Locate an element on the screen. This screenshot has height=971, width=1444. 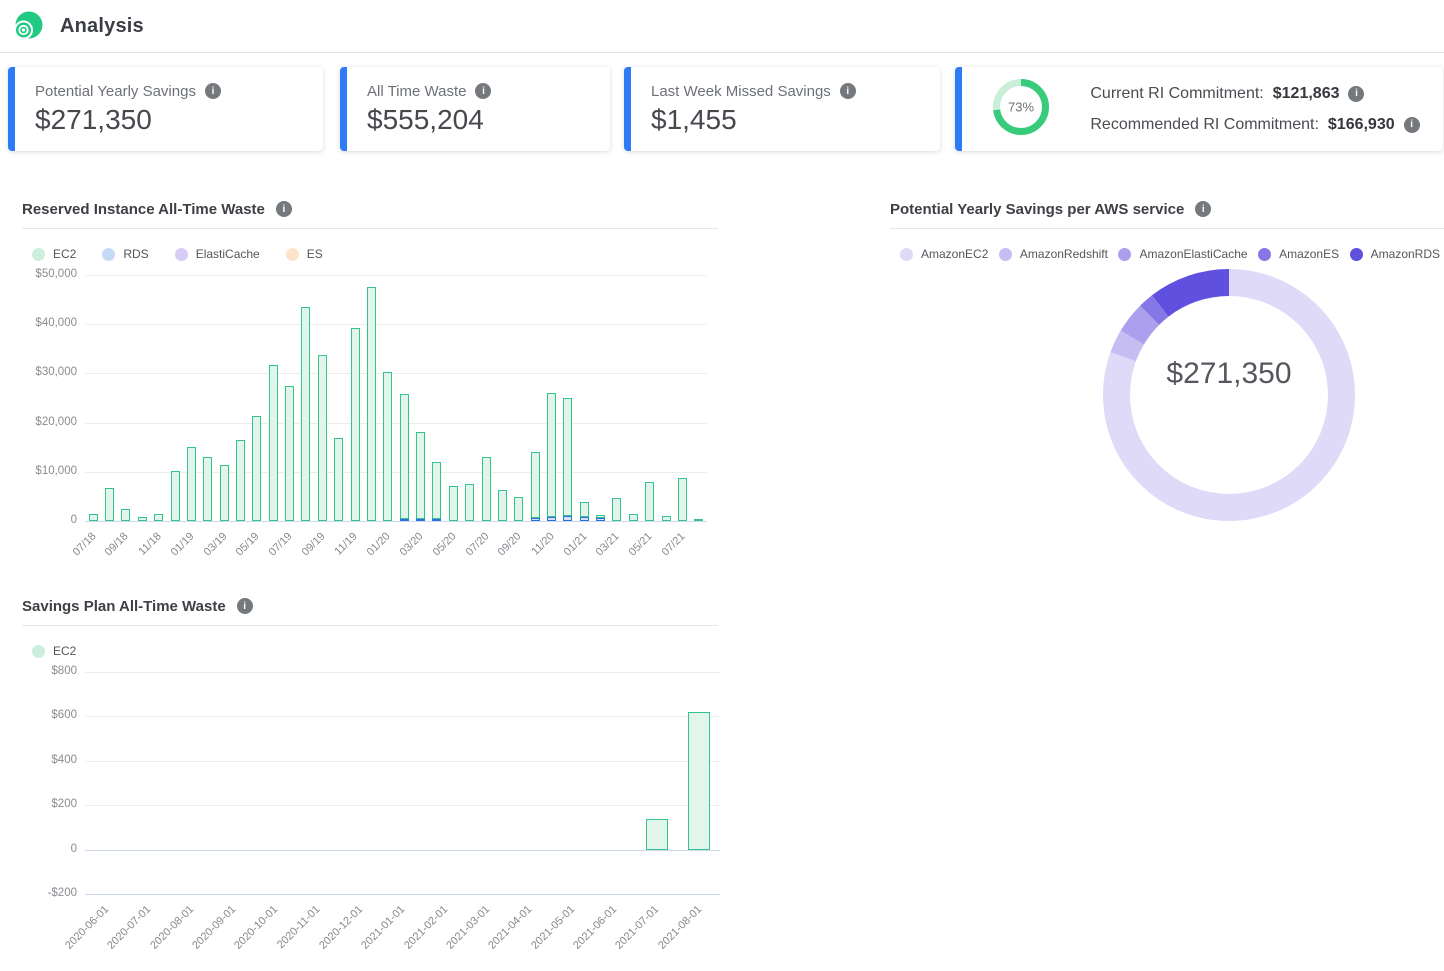
bar-rds-03/20 is located at coordinates (421, 519).